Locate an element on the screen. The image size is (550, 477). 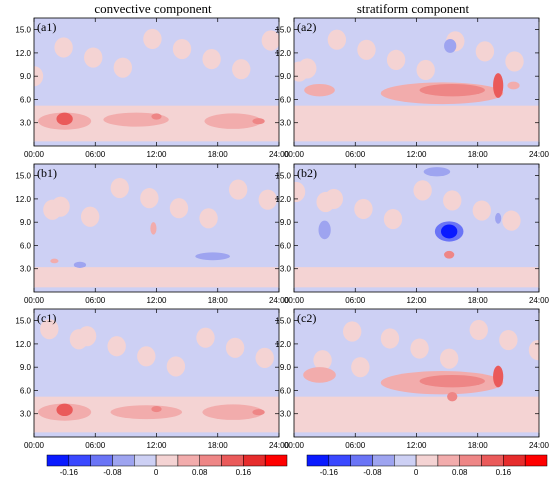
colorbar-label: -0.16 is located at coordinates (329, 472).